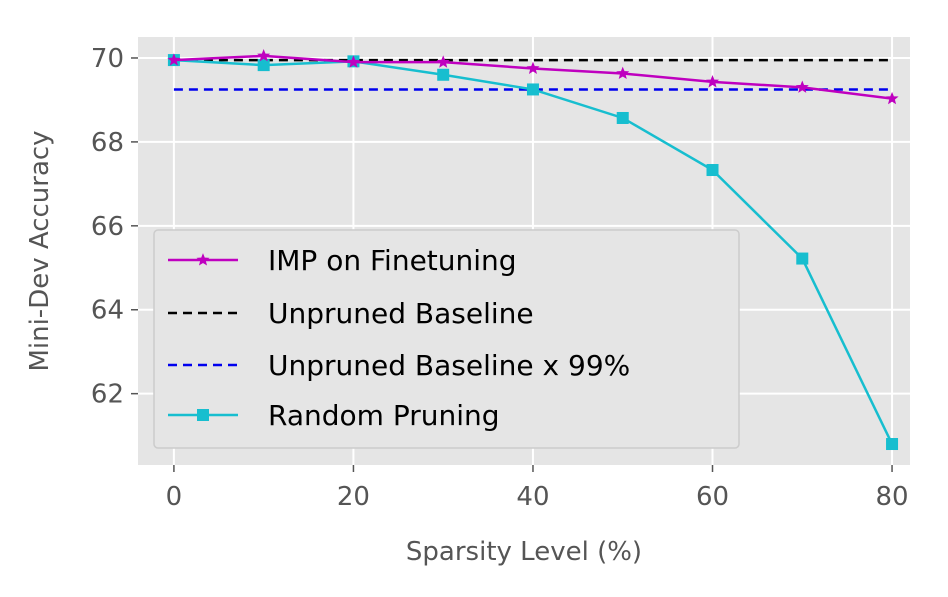 Image resolution: width=948 pixels, height=597 pixels. I want to click on x-tick-label: 20, so click(353, 497).